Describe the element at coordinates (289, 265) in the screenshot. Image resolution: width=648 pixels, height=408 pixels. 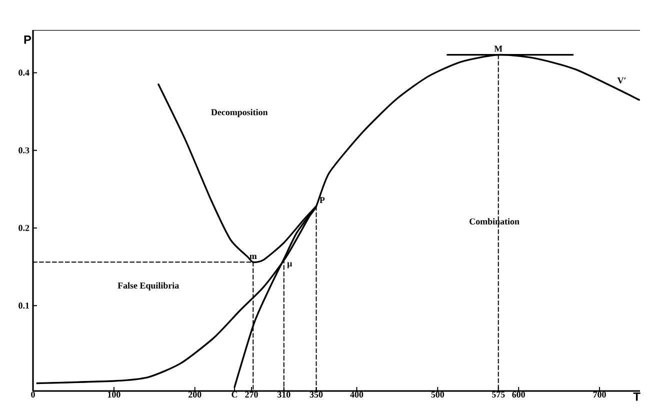
I see `annotation: μ` at that location.